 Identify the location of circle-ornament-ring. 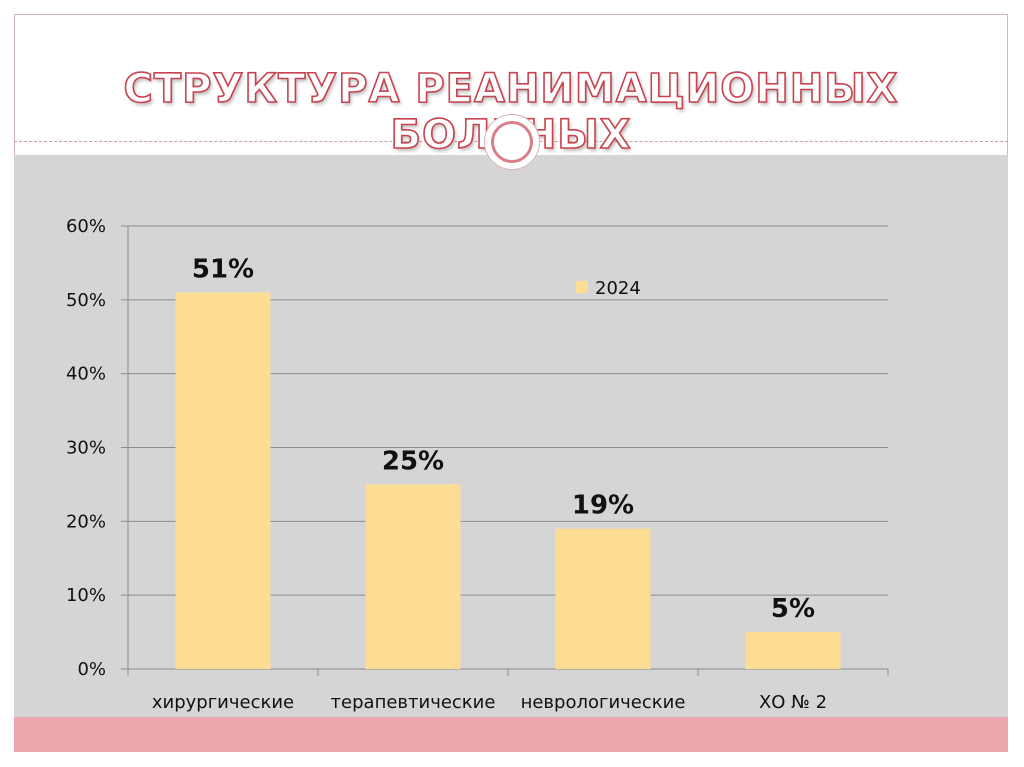
(512, 142).